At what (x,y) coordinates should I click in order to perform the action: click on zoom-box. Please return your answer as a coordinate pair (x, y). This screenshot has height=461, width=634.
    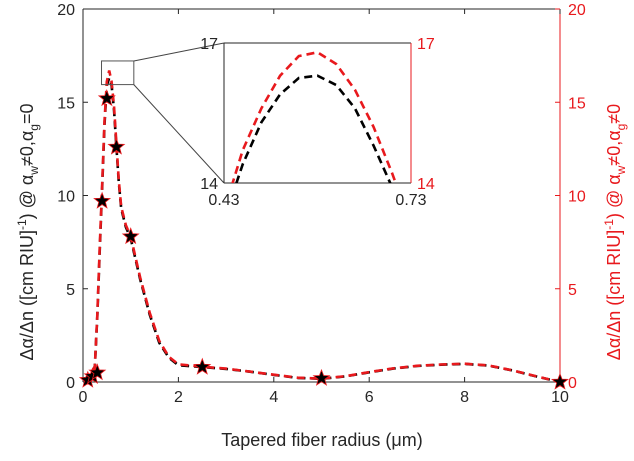
    Looking at the image, I should click on (118, 73).